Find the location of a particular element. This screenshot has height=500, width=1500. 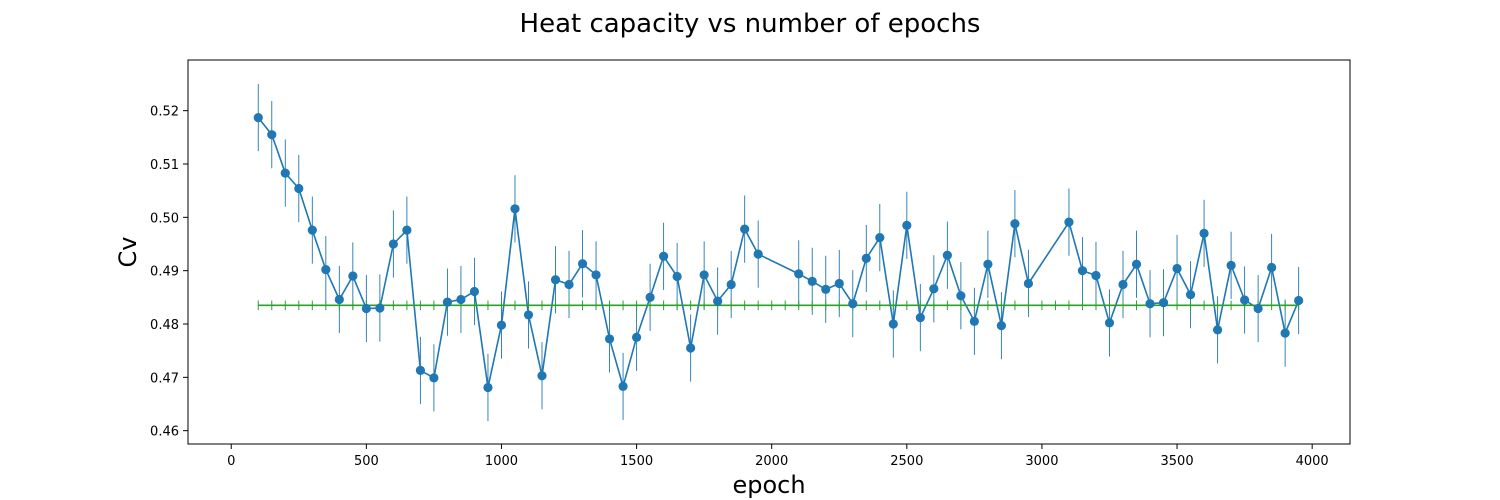

x-tick-label: 1000 is located at coordinates (501, 461).